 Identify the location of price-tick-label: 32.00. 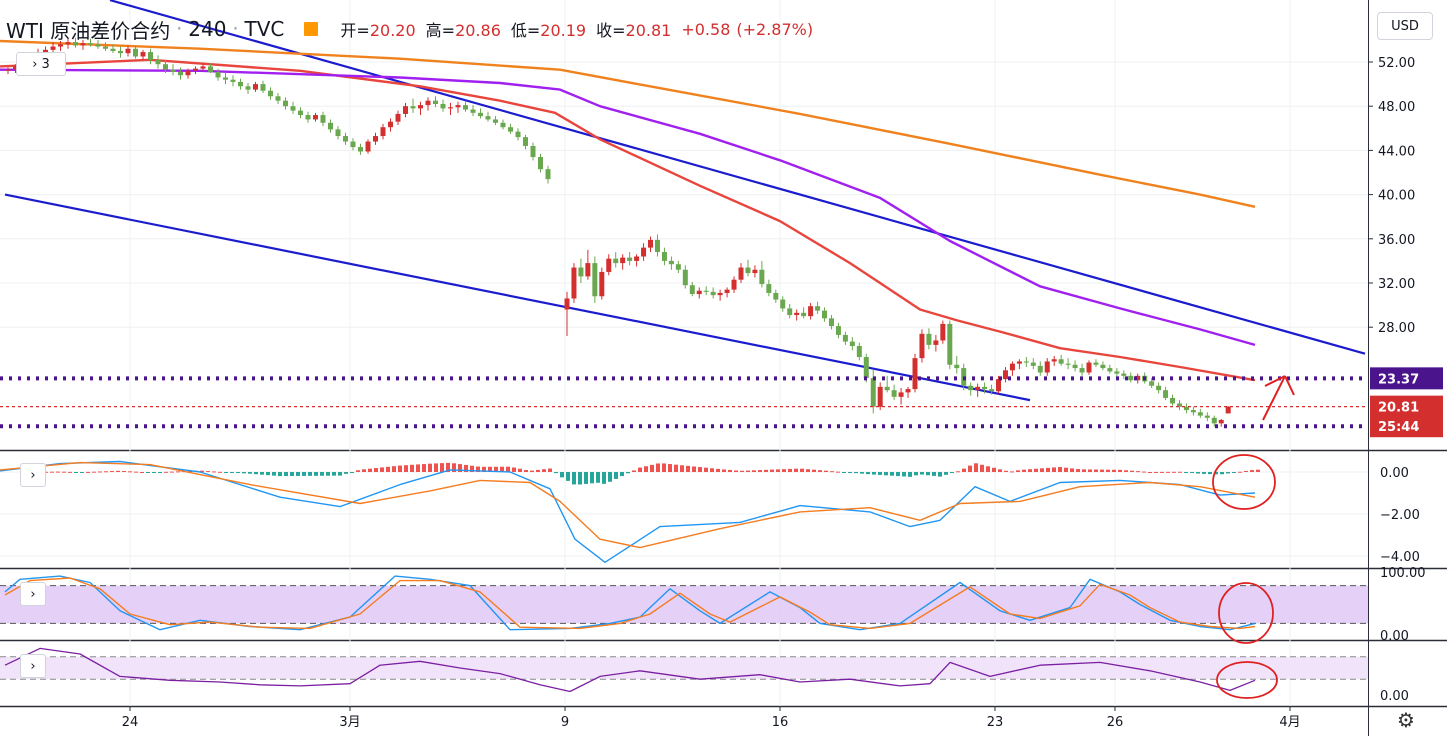
(1396, 284).